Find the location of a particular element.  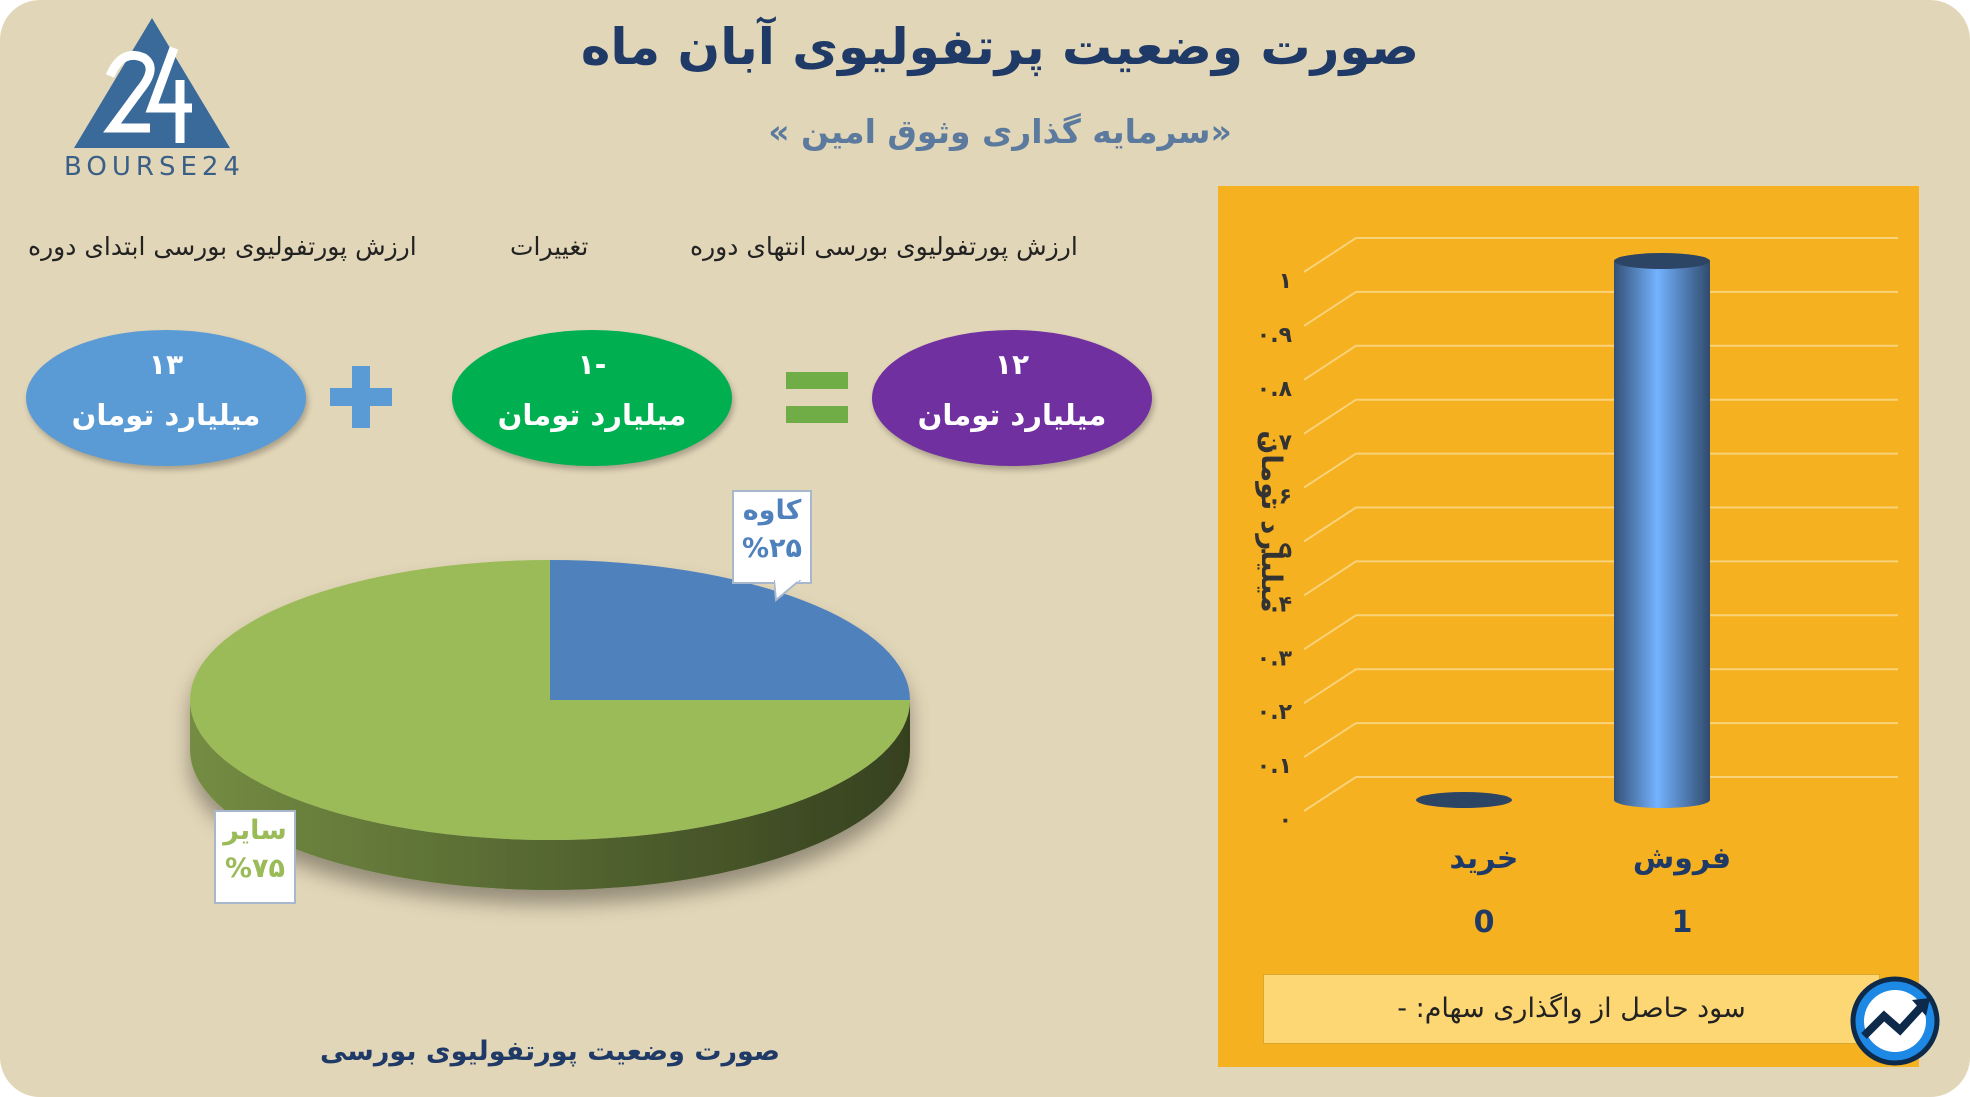

bourse24-logo-icon is located at coordinates (152, 83).